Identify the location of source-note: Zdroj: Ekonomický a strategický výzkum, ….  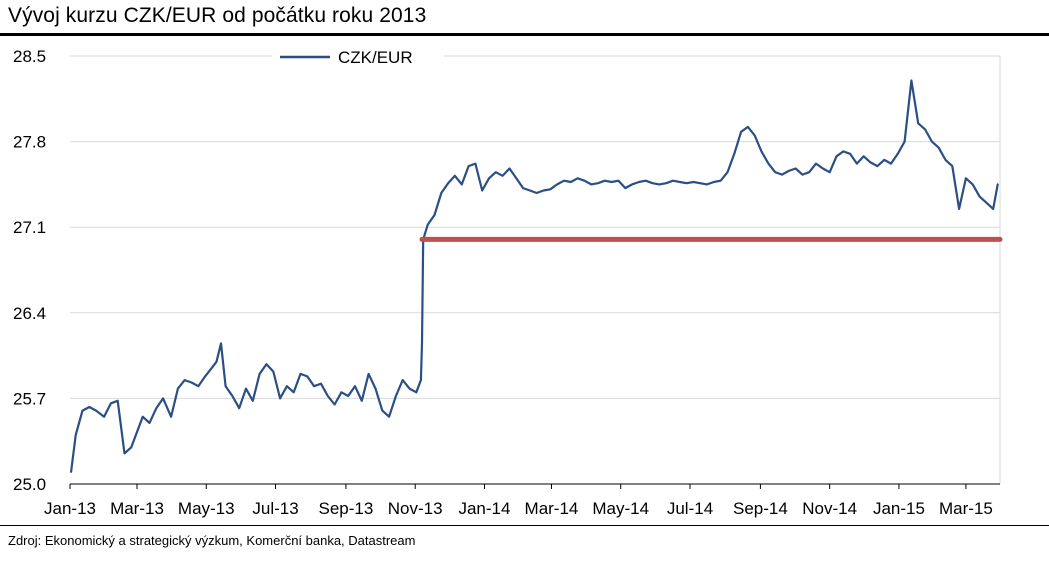
(212, 540).